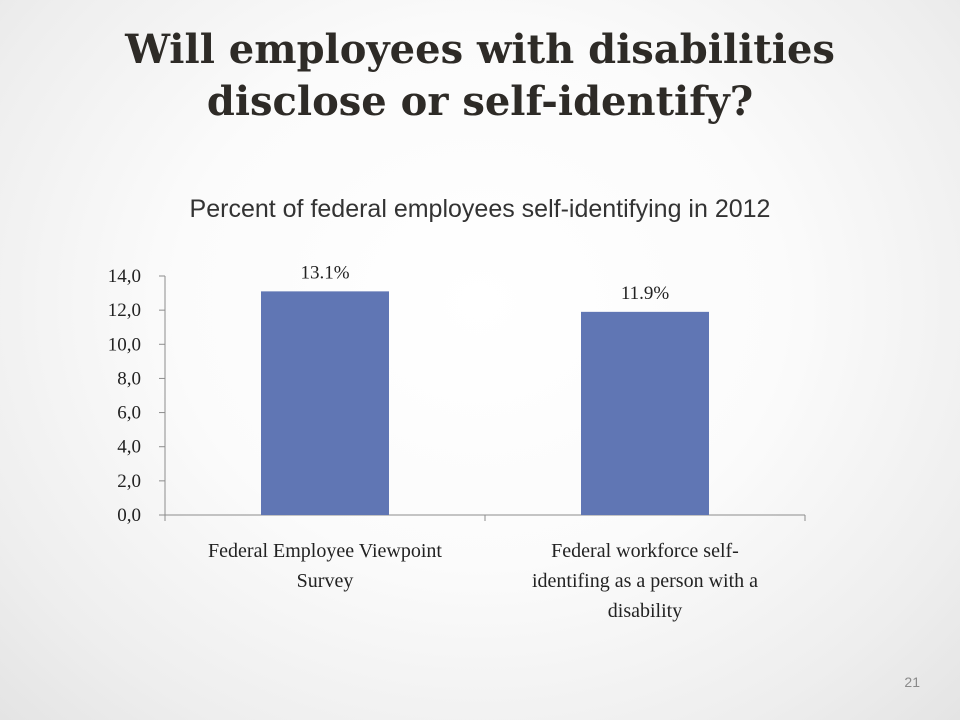  Describe the element at coordinates (129, 413) in the screenshot. I see `y-tick-label: 6,0` at that location.